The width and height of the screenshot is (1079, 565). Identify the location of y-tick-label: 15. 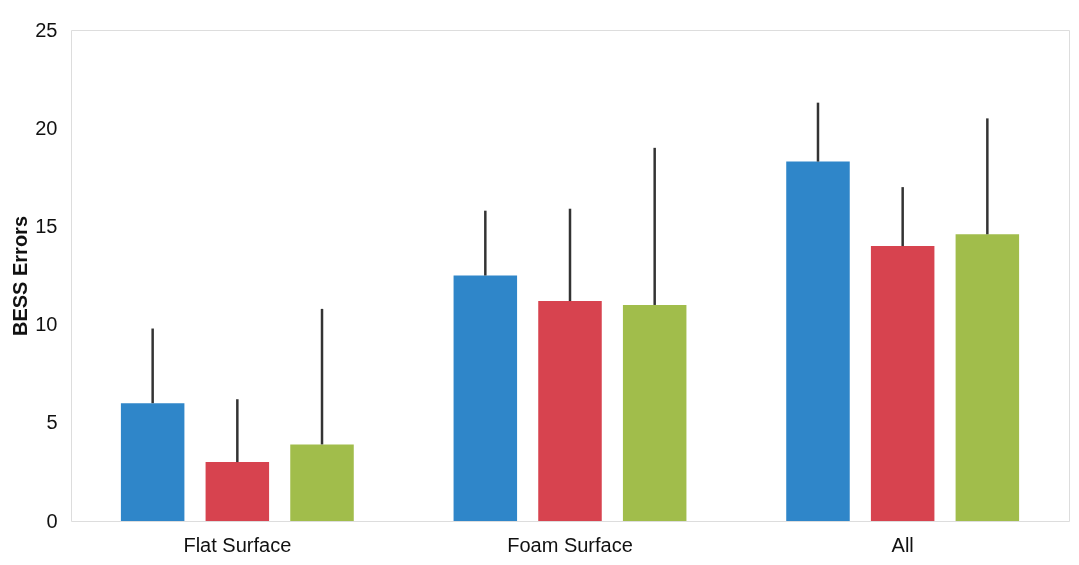
(46, 225).